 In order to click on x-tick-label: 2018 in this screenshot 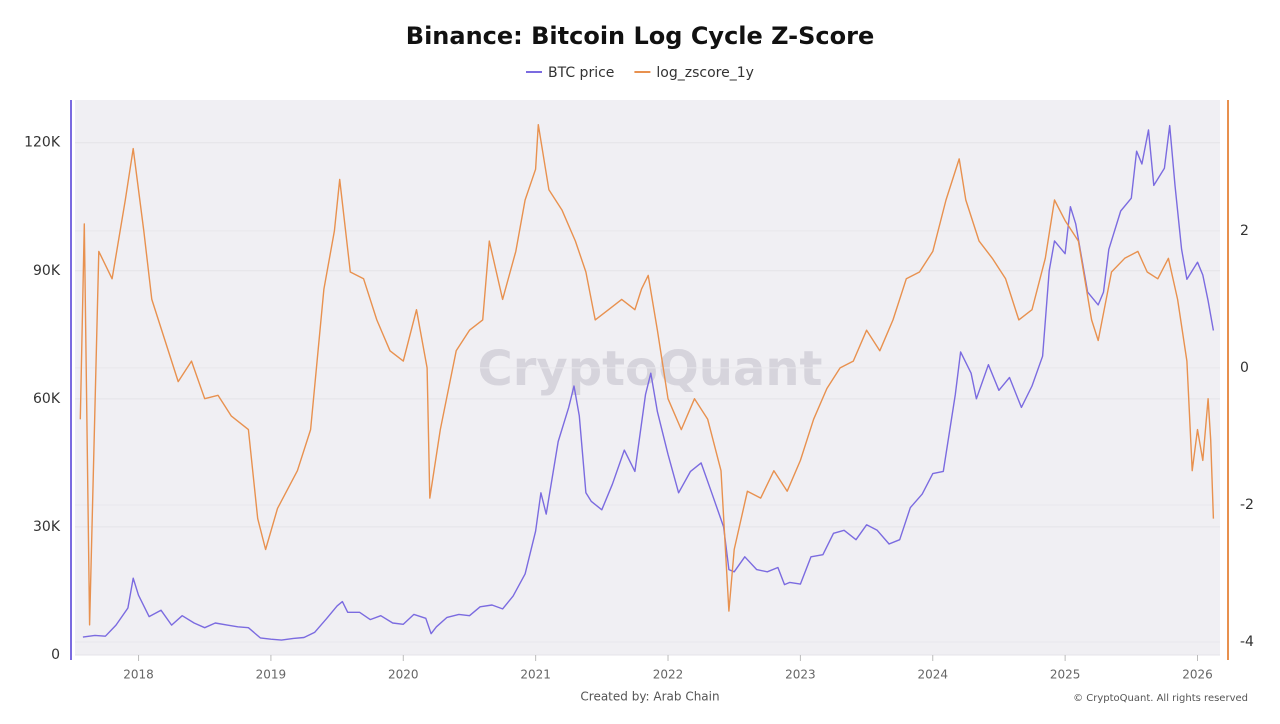, I will do `click(138, 675)`.